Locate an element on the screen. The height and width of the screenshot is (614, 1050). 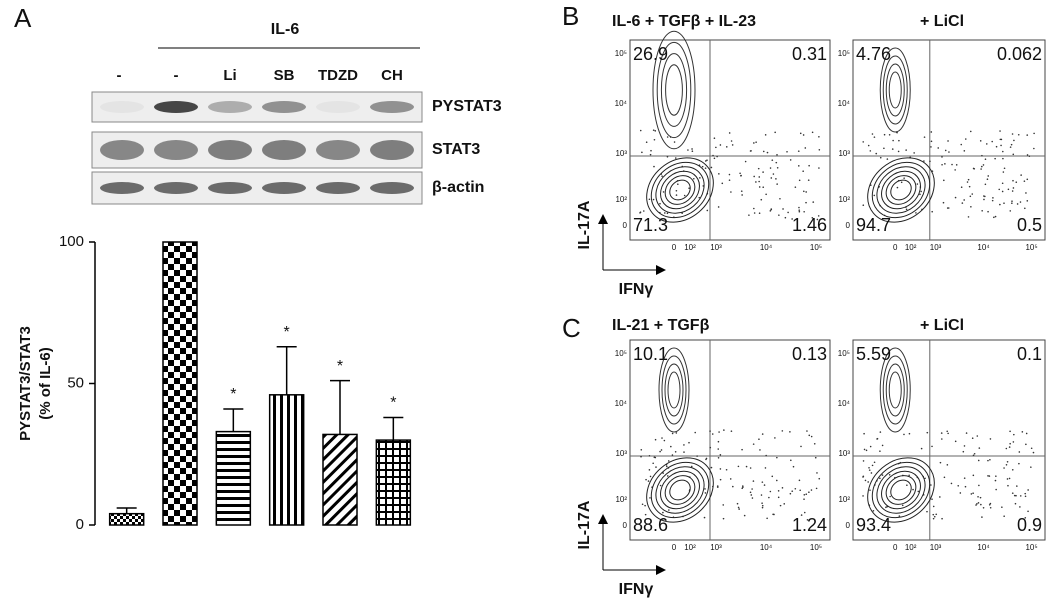
x-tick-label: 10⁵ is located at coordinates (1031, 247).